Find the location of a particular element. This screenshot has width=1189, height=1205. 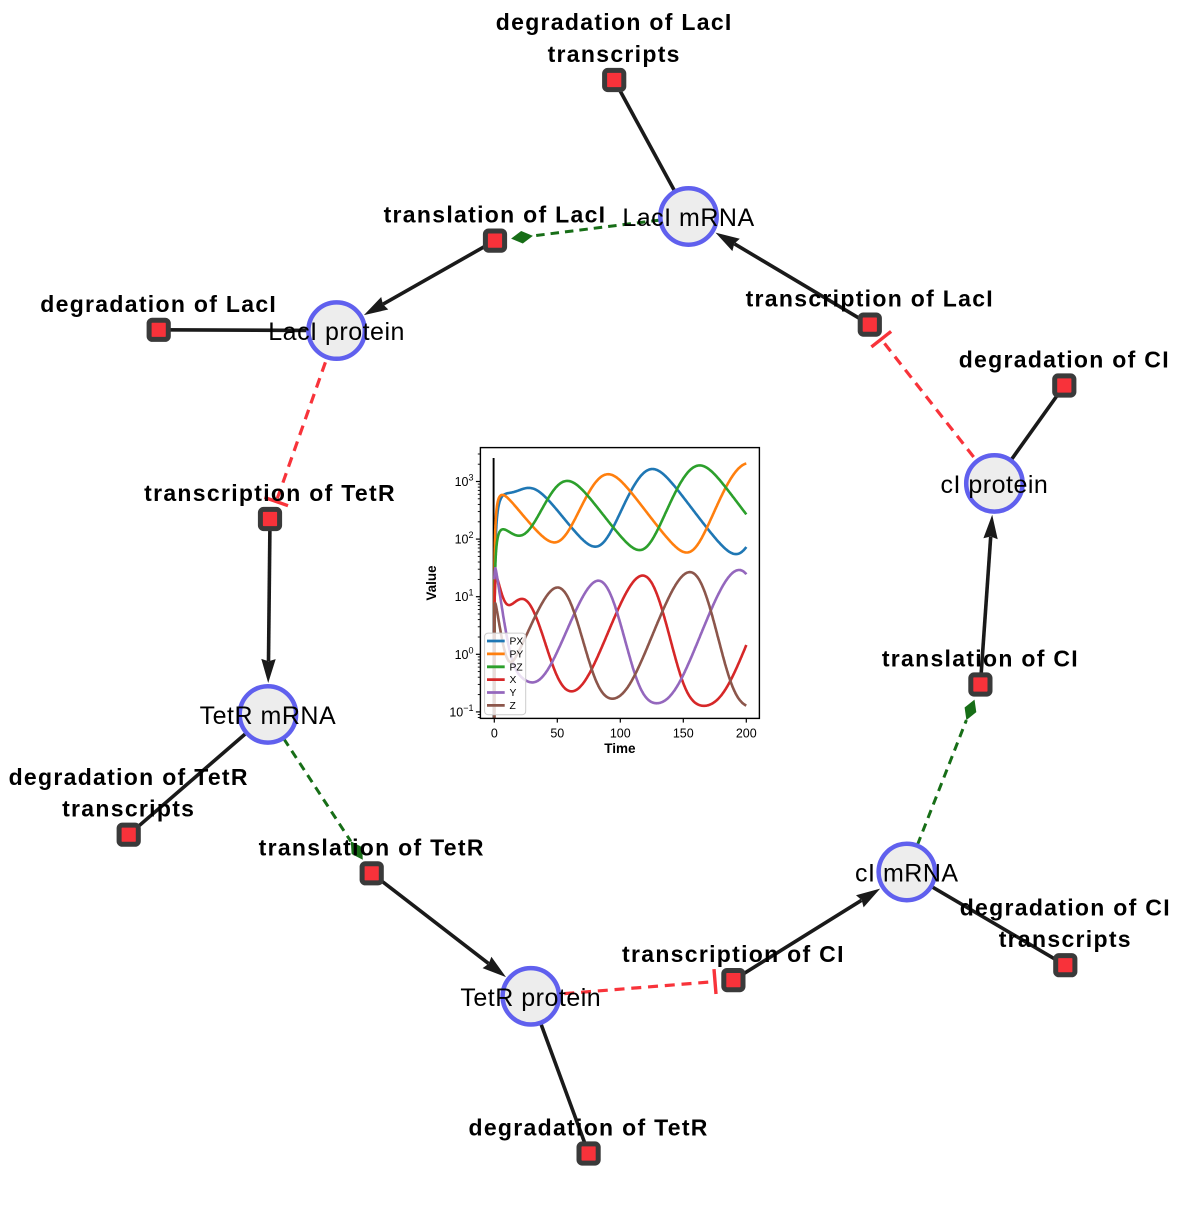

svg-text: Y is located at coordinates (513, 693).